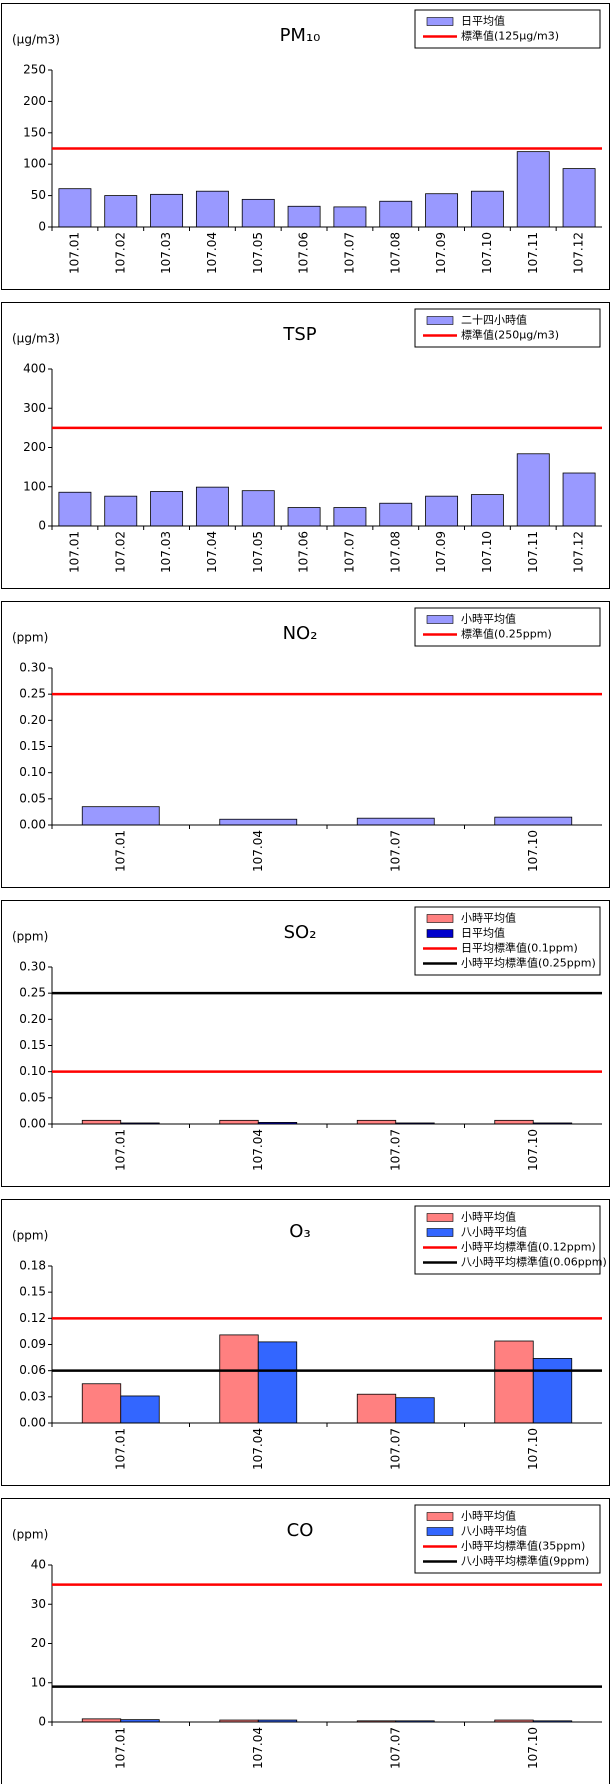 Image resolution: width=613 pixels, height=1784 pixels. Describe the element at coordinates (579, 552) in the screenshot. I see `x-tick-label: 107.12` at that location.